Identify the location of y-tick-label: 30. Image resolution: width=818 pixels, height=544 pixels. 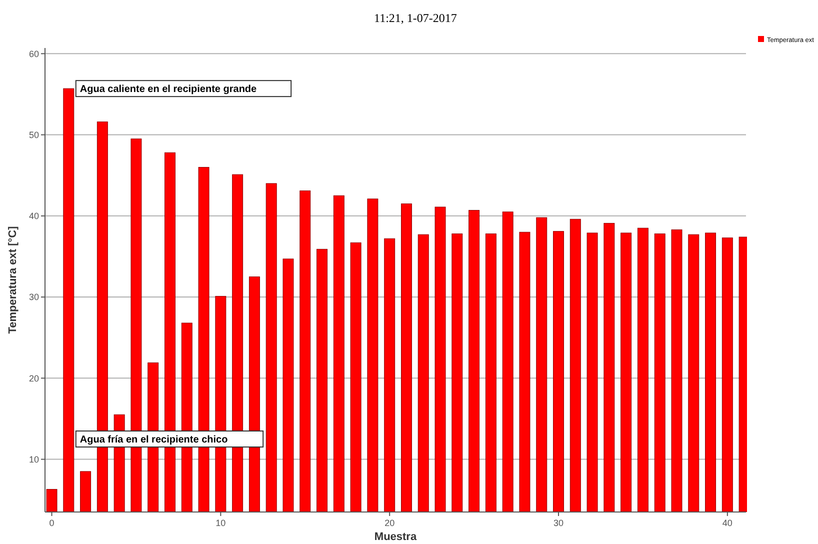
(33, 297).